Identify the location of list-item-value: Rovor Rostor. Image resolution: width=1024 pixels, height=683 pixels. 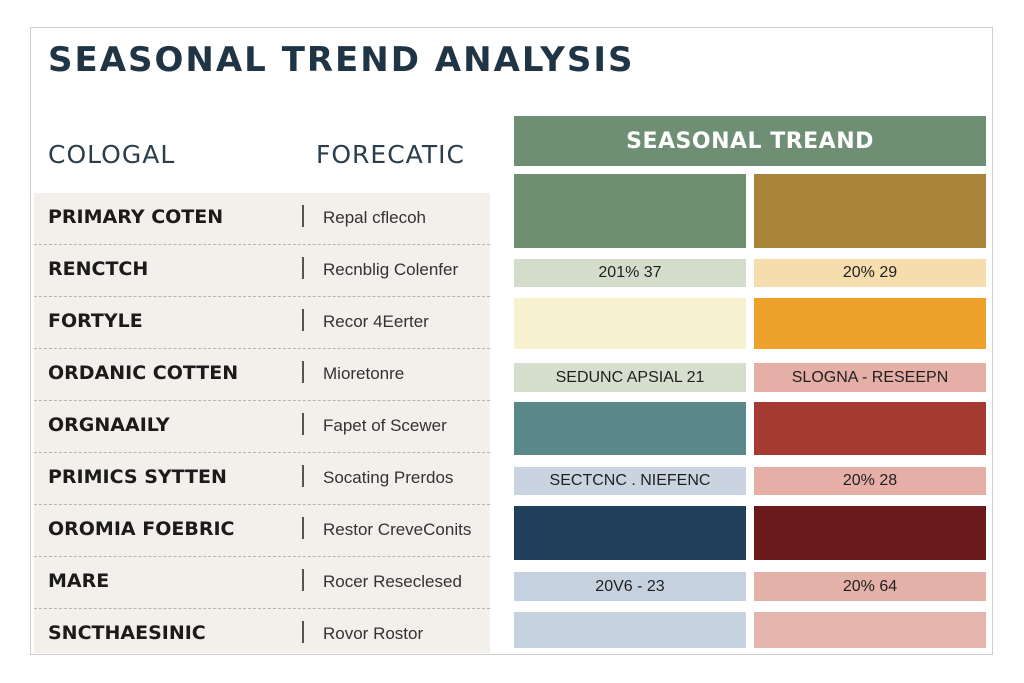
(373, 633).